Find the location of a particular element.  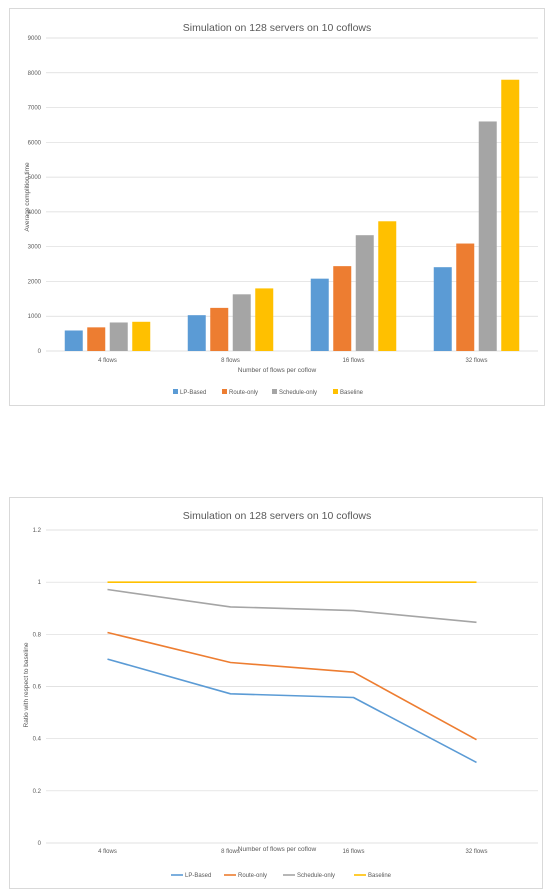

y-tick-labels: 0 0.2 0.4 0.6 0.8 1 1.2 is located at coordinates (37, 687).